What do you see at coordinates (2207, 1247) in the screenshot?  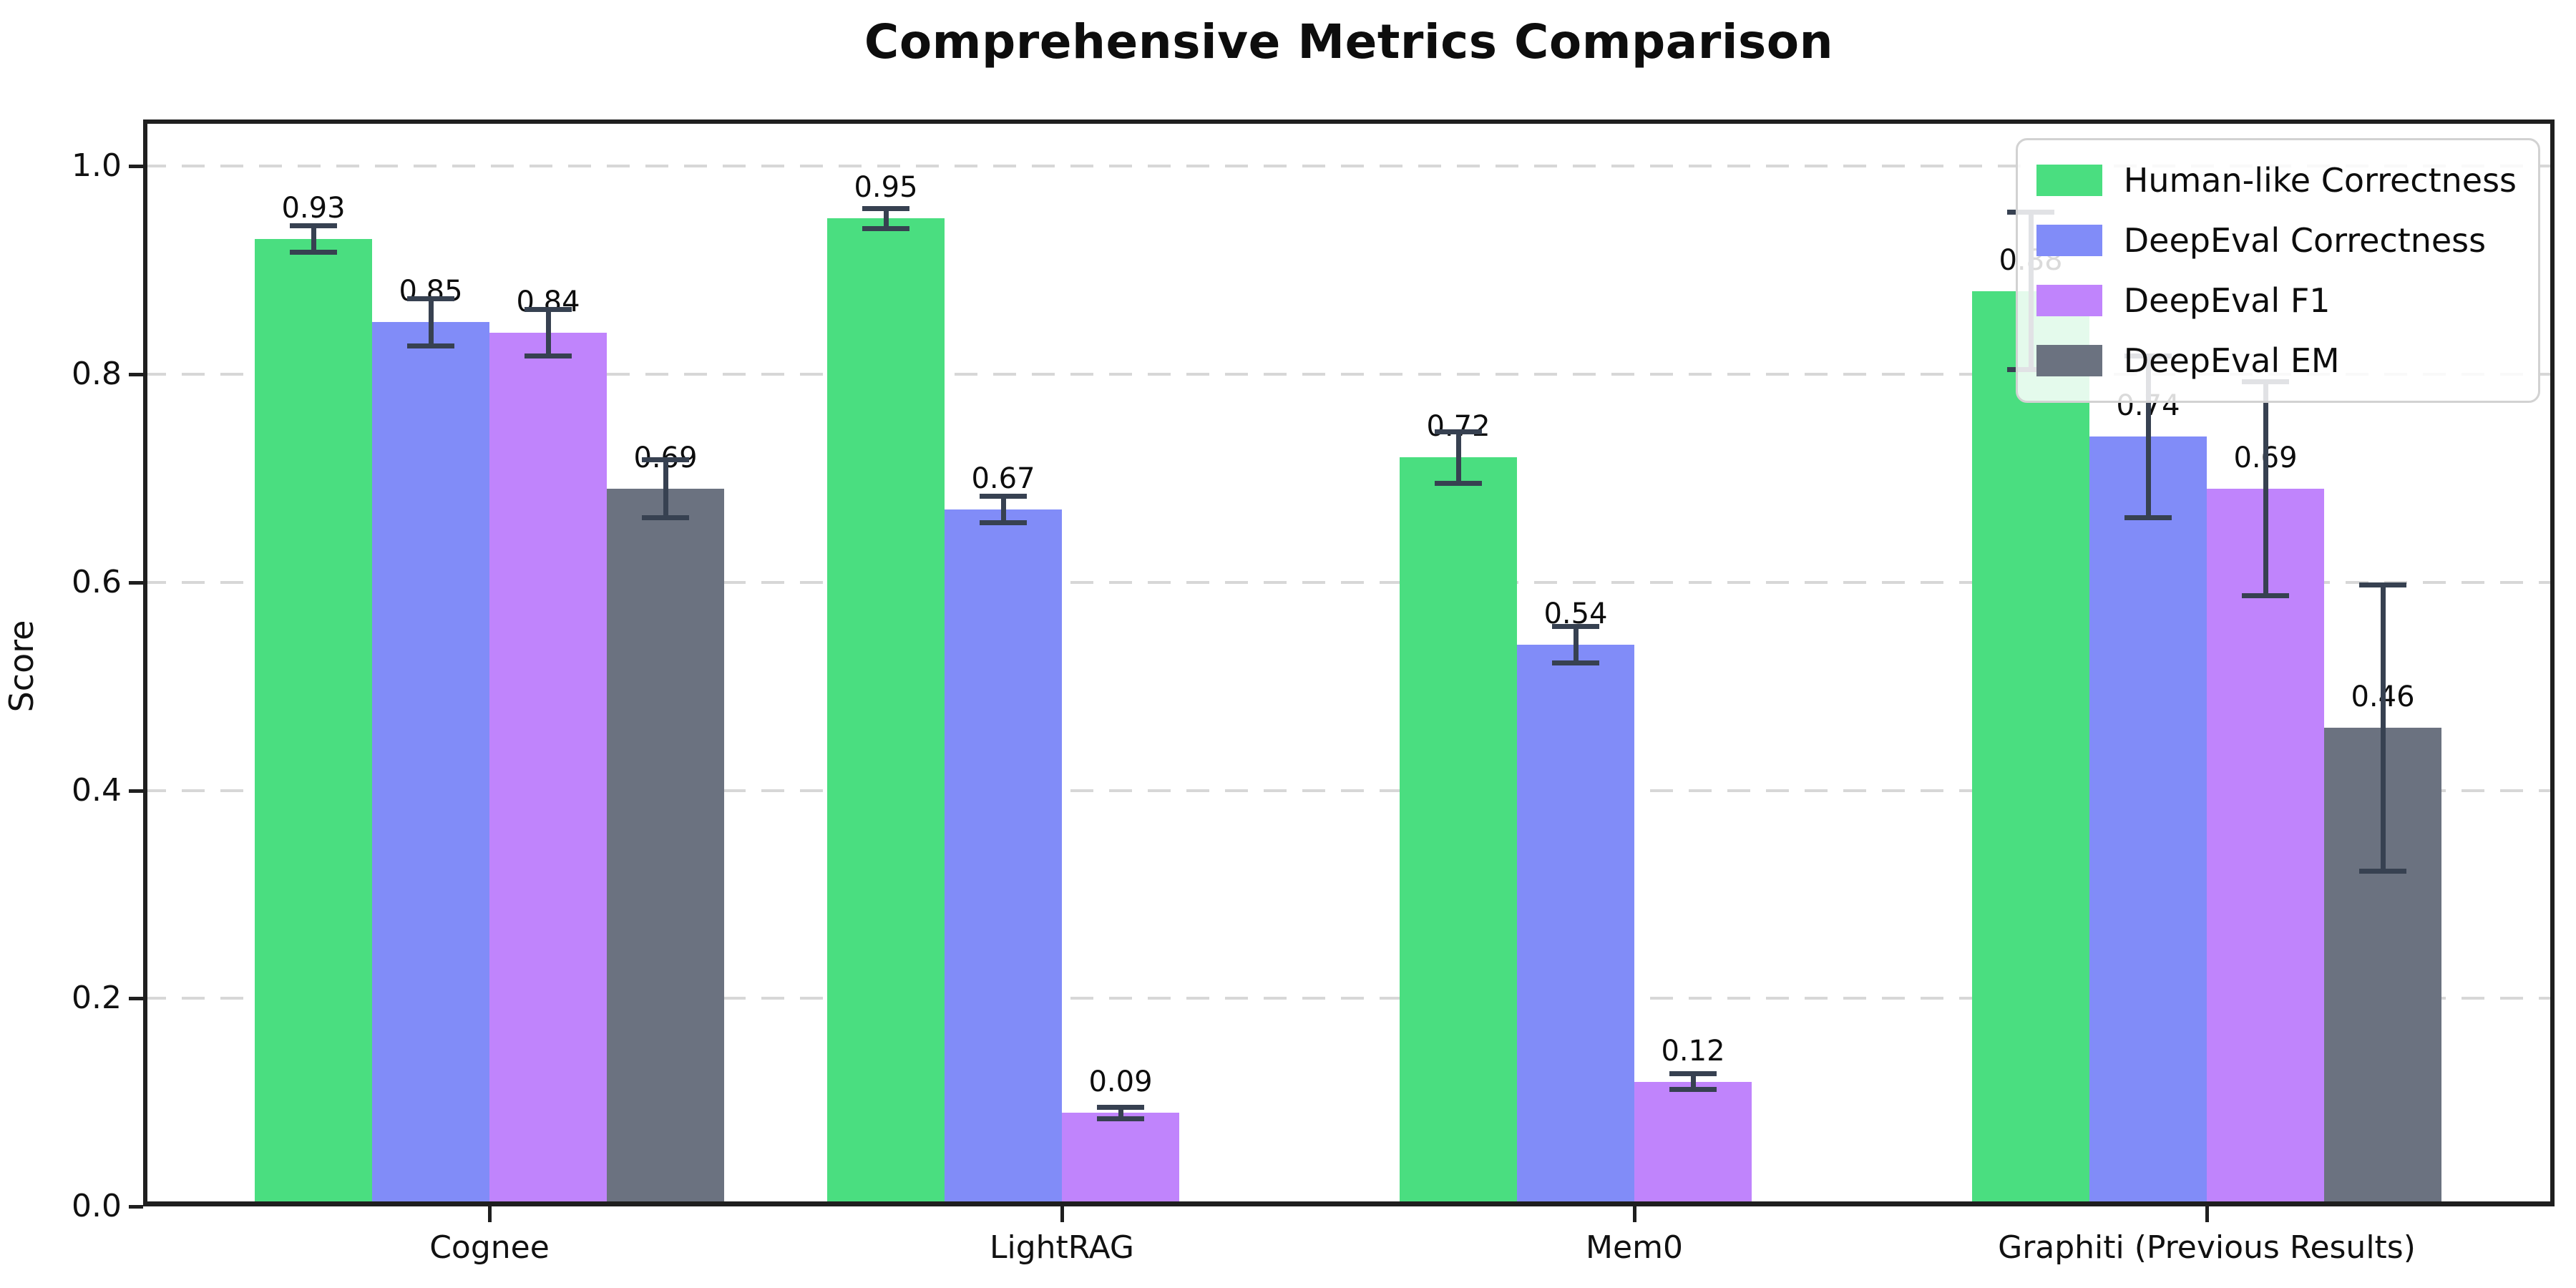 I see `x-tick-label: Graphiti (Previous Results)` at bounding box center [2207, 1247].